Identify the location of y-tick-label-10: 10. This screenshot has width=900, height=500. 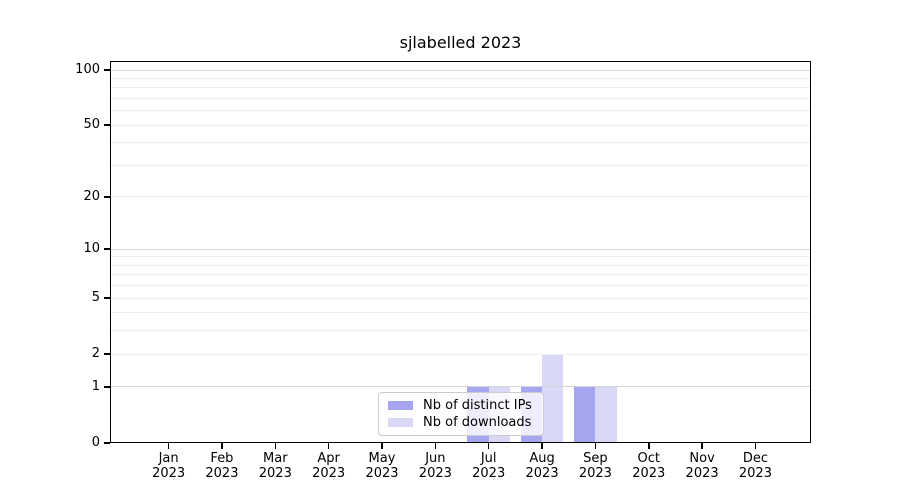
(91, 249).